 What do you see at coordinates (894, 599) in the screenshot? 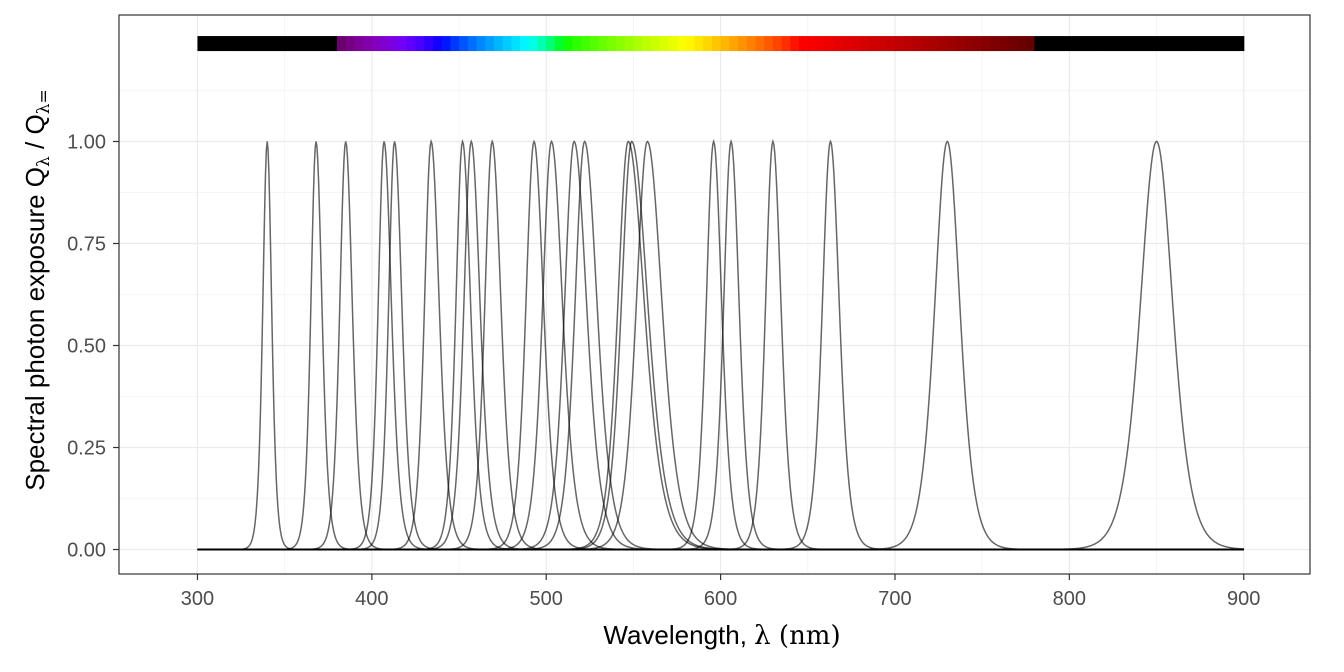
I see `x-tick-label: 700` at bounding box center [894, 599].